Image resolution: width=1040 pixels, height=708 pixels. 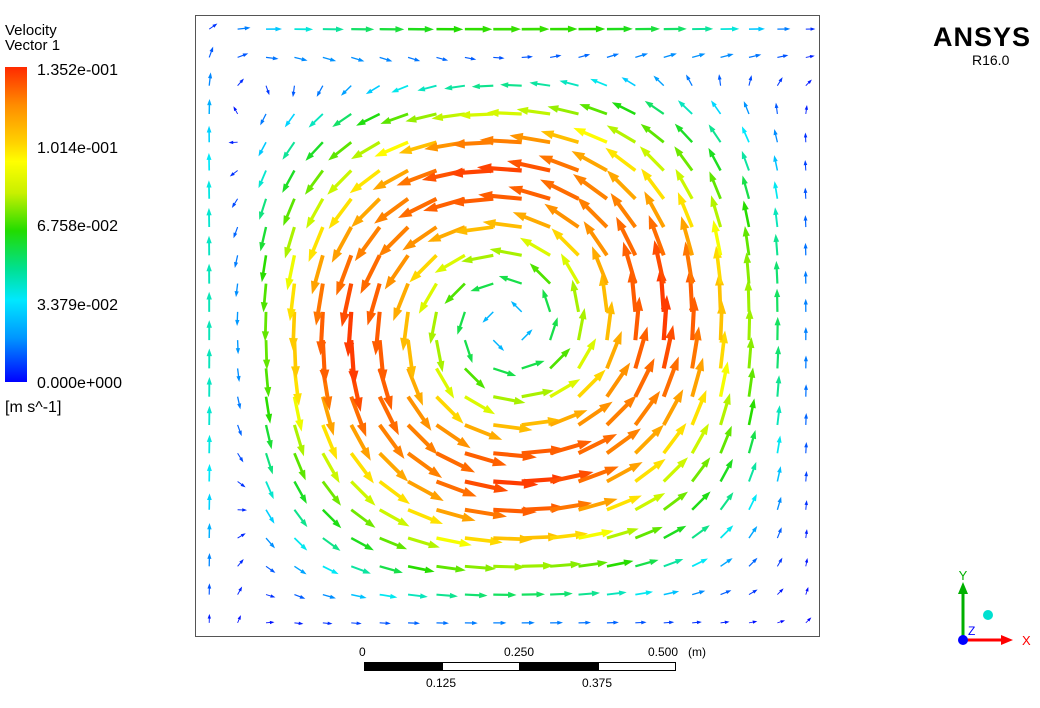 I want to click on color-legend-bar, so click(x=16, y=224).